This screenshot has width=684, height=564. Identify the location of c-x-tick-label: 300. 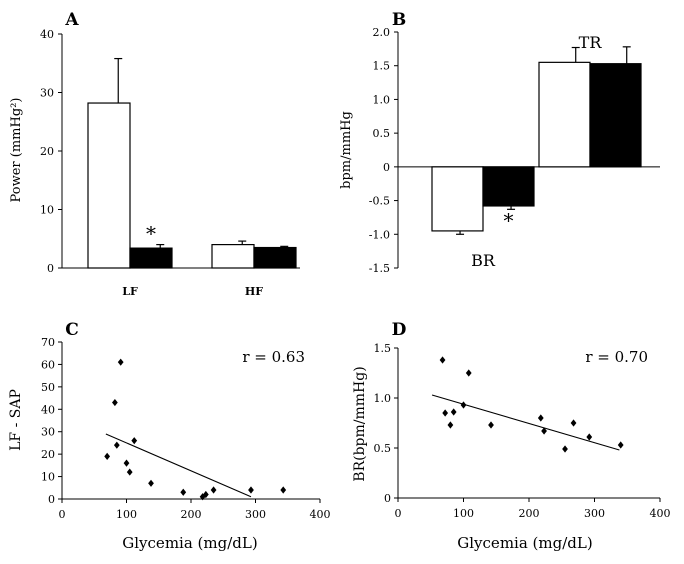
(255, 514).